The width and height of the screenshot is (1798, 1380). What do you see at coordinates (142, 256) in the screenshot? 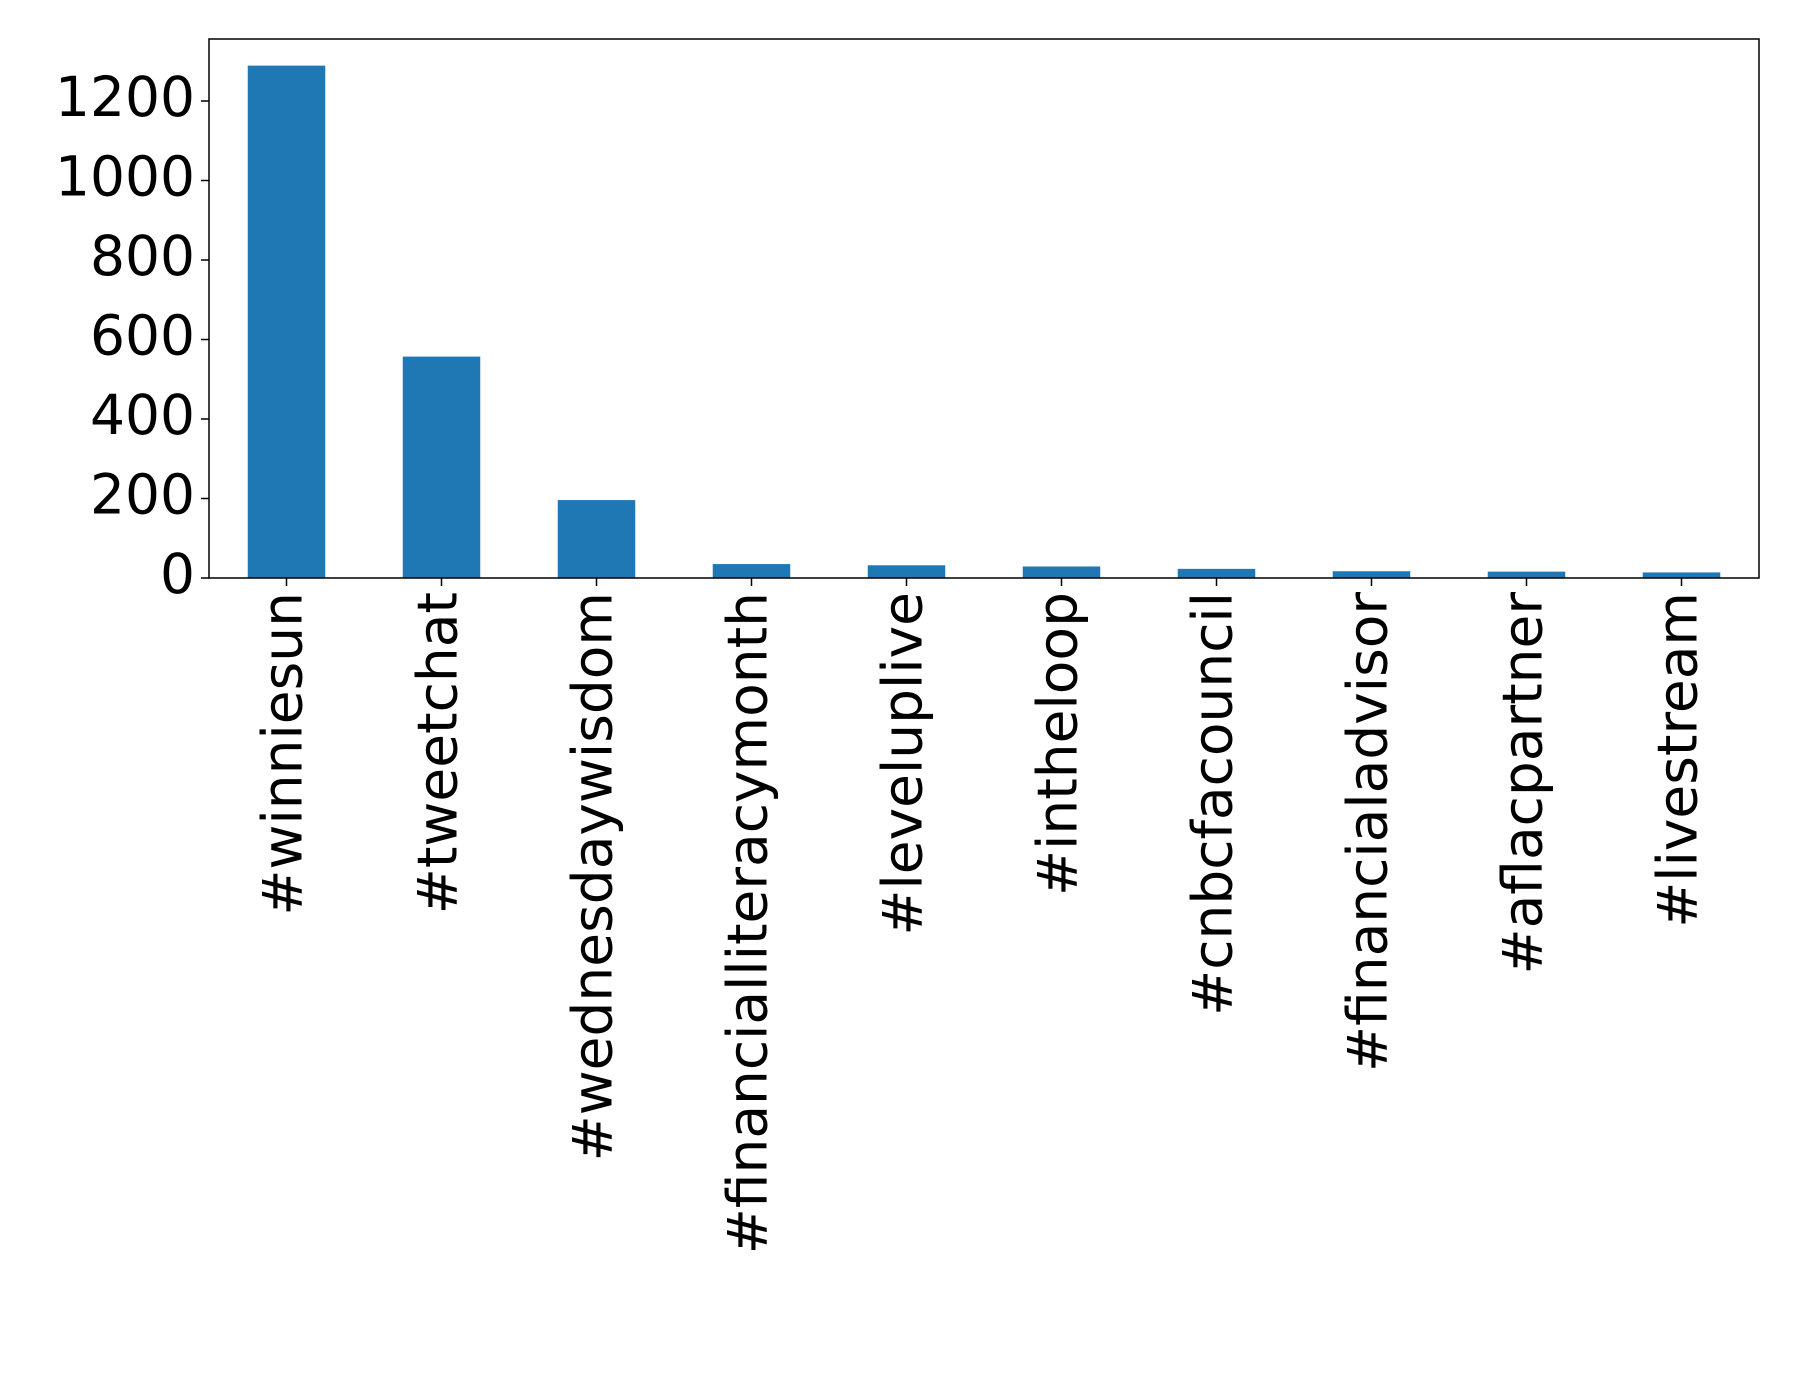
I see `y-tick-label: 800` at bounding box center [142, 256].